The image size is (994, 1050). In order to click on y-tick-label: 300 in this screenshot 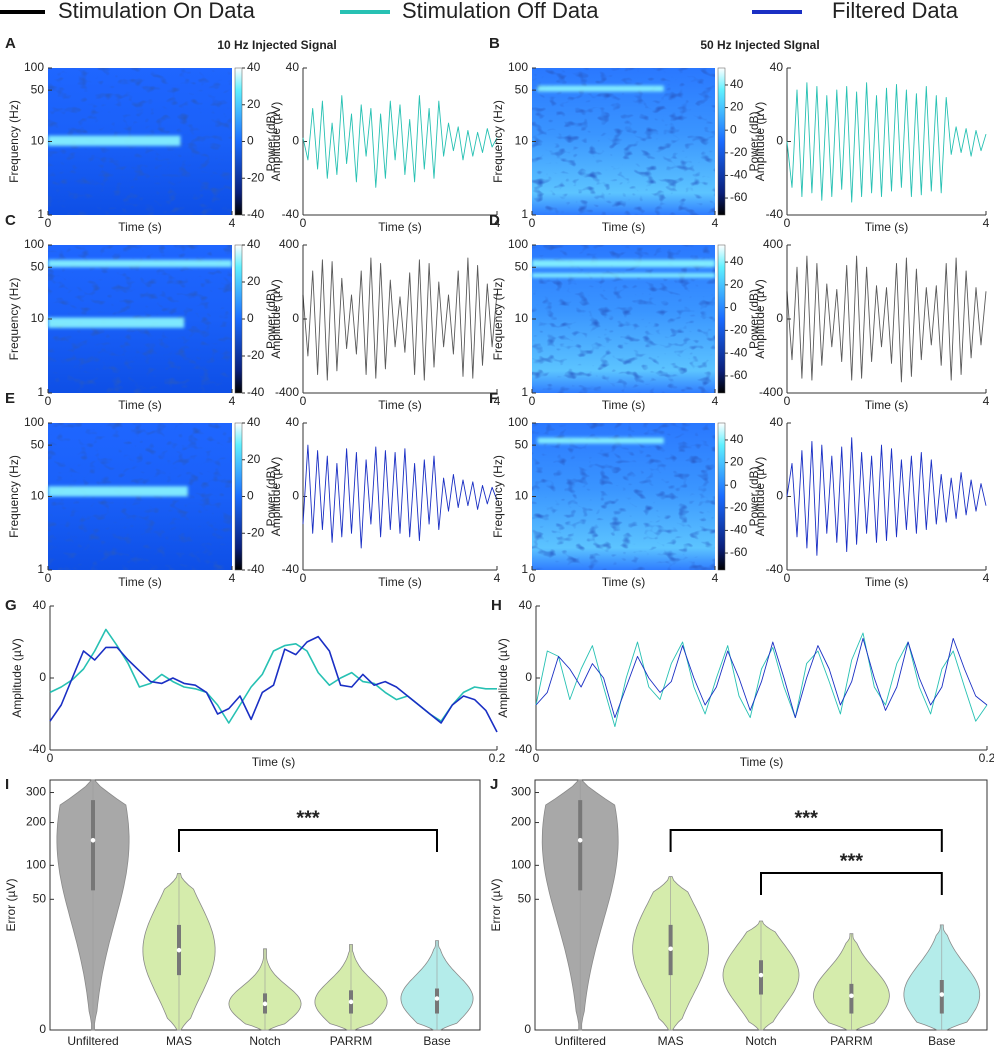, I will do `click(521, 792)`.